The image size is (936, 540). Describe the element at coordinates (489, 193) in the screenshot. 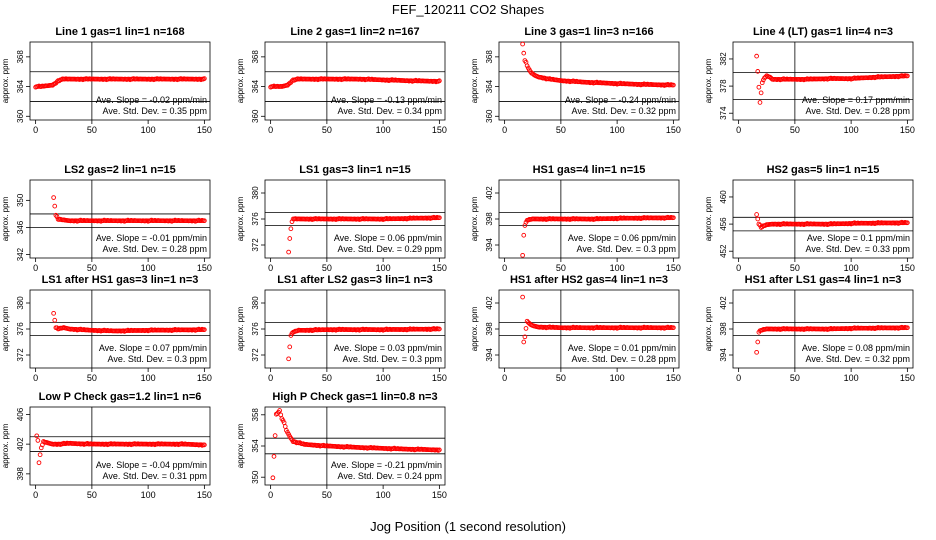

I see `y-tick-label: 402` at that location.